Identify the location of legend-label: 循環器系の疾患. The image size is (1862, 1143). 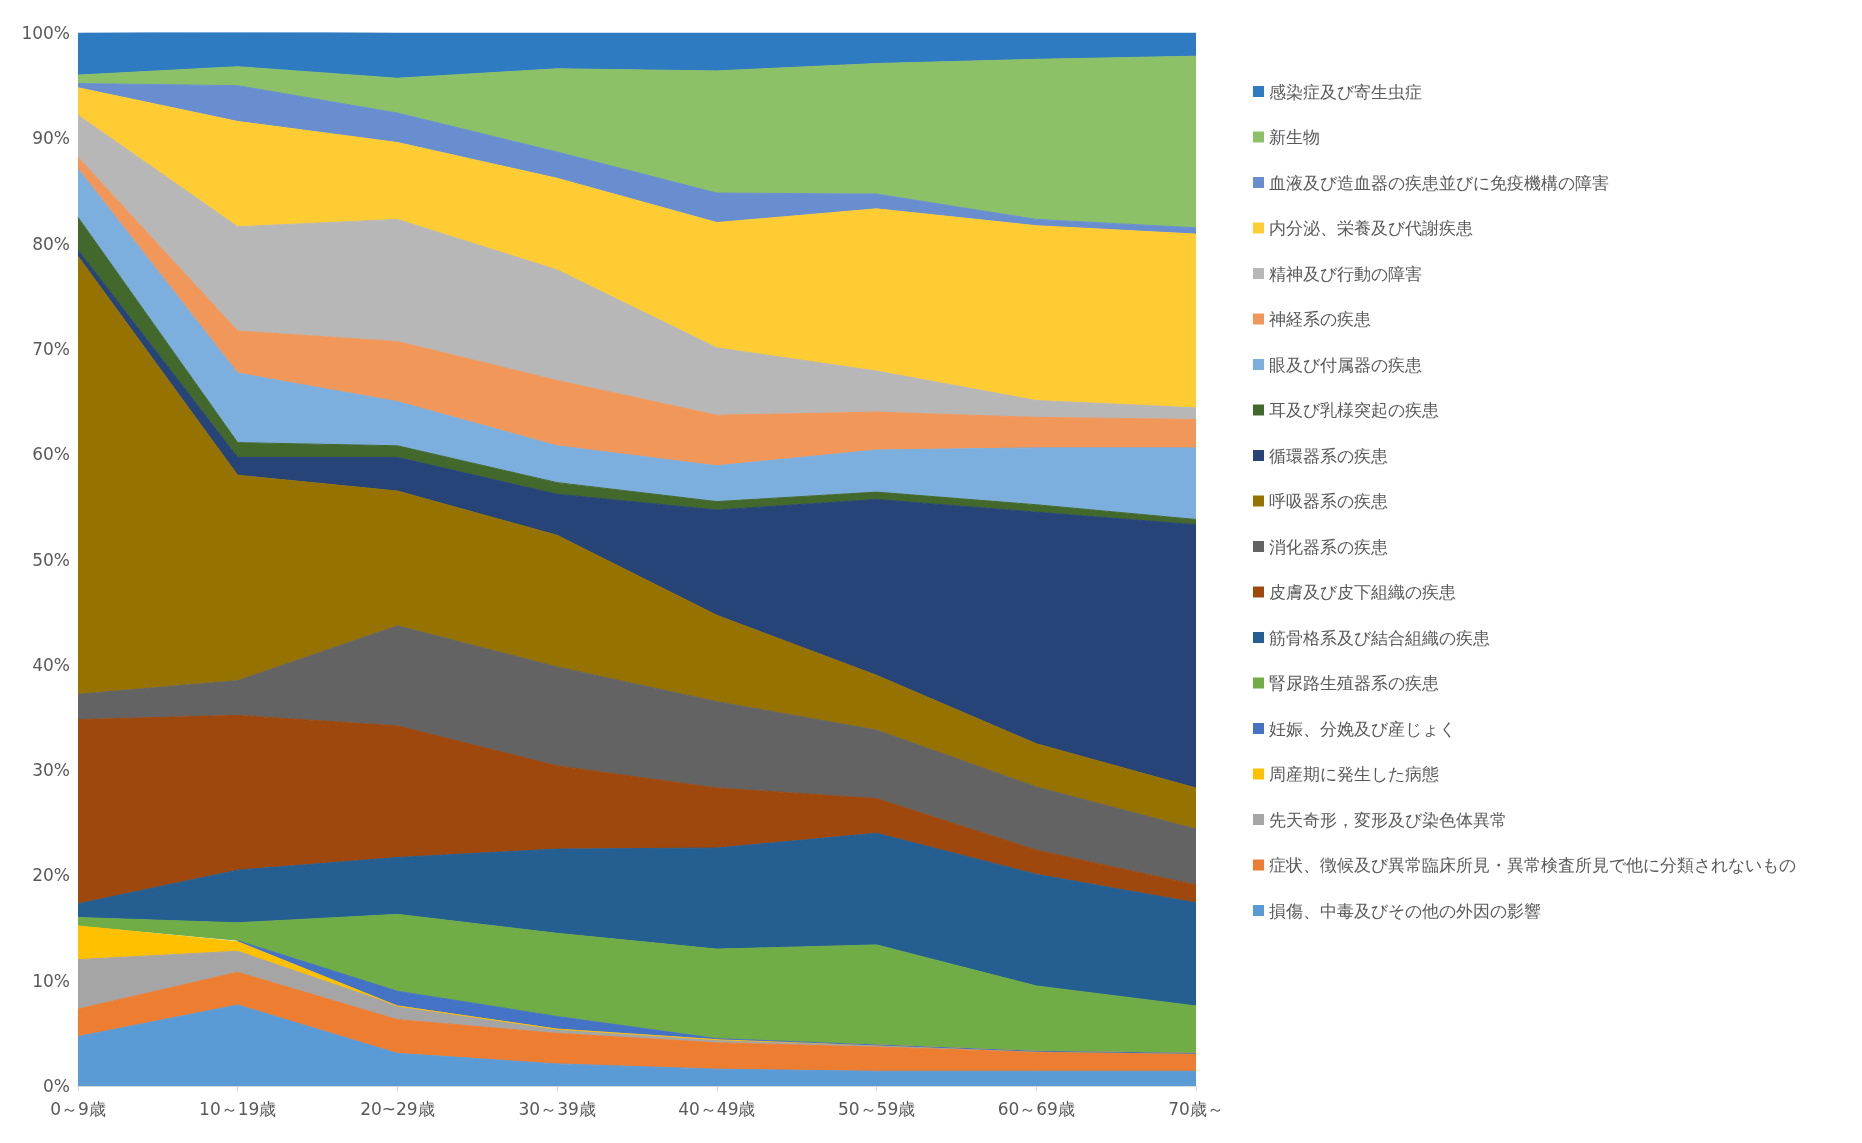
(1328, 455).